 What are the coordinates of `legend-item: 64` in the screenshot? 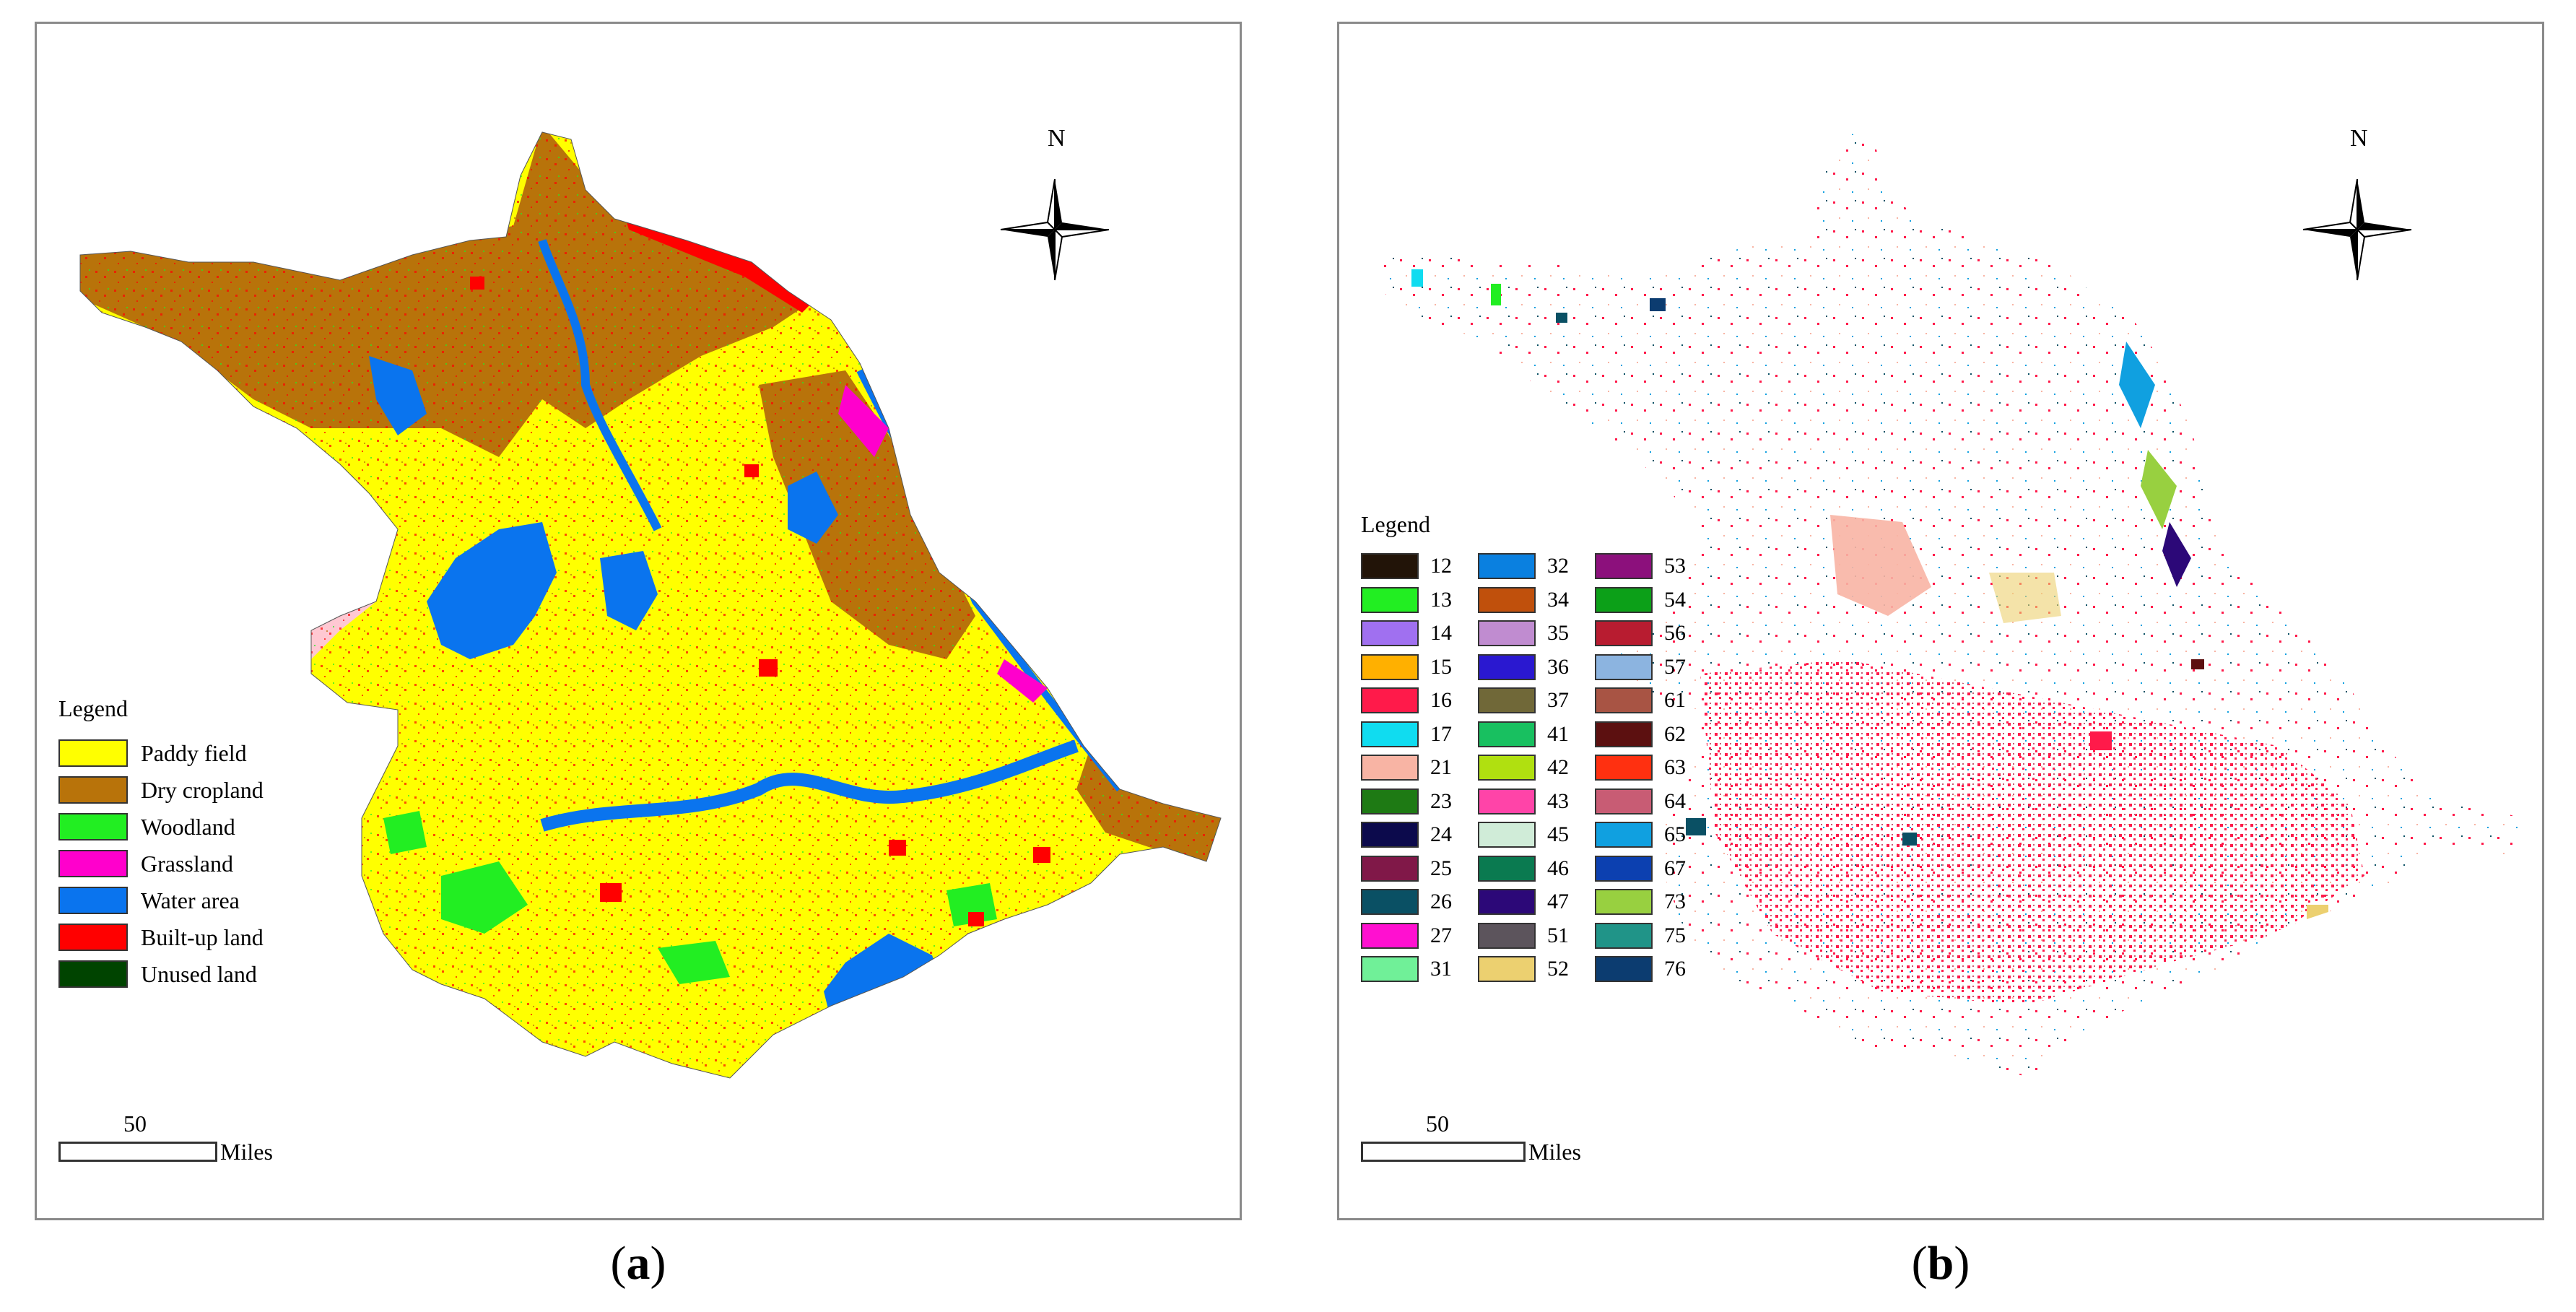 It's located at (1647, 801).